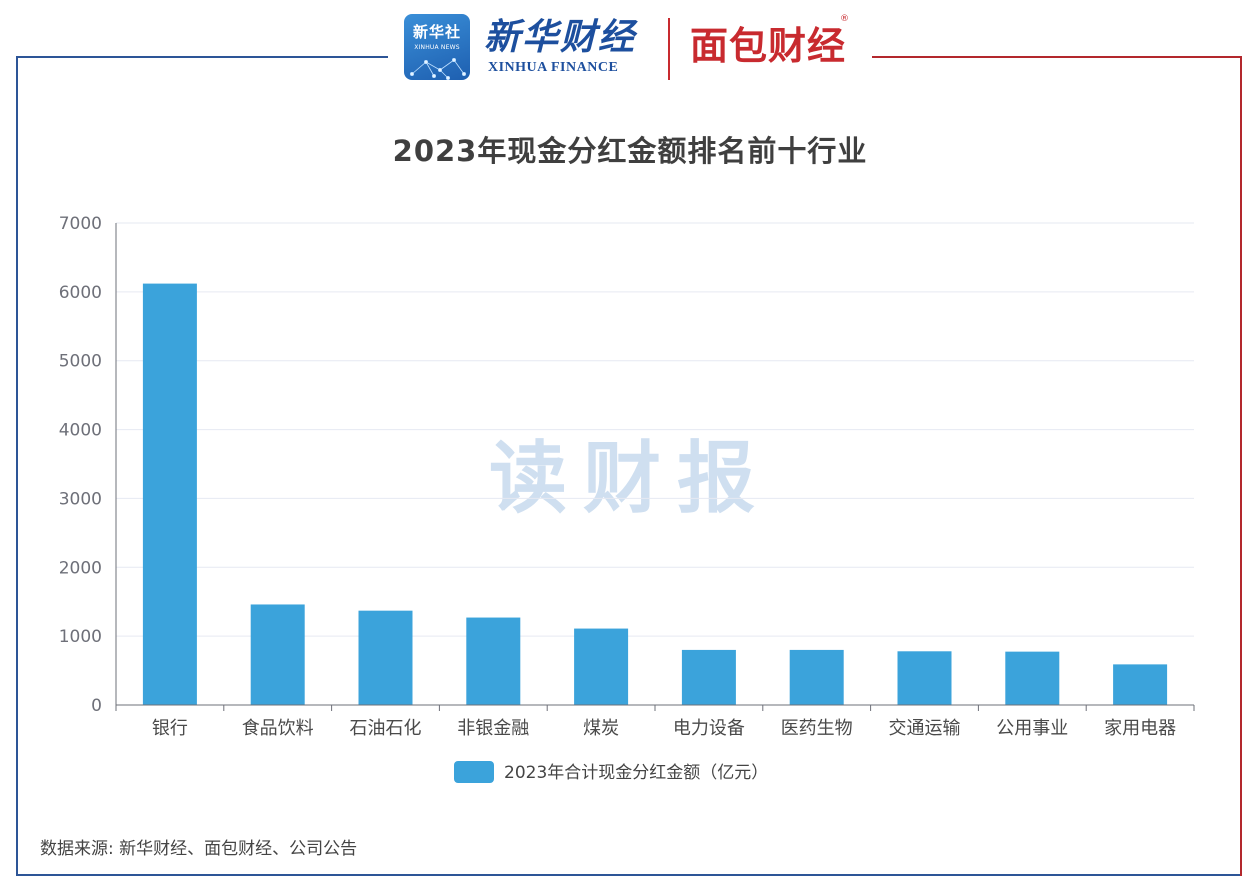 The height and width of the screenshot is (891, 1260). Describe the element at coordinates (817, 728) in the screenshot. I see `x-tick-label: 医药生物` at that location.